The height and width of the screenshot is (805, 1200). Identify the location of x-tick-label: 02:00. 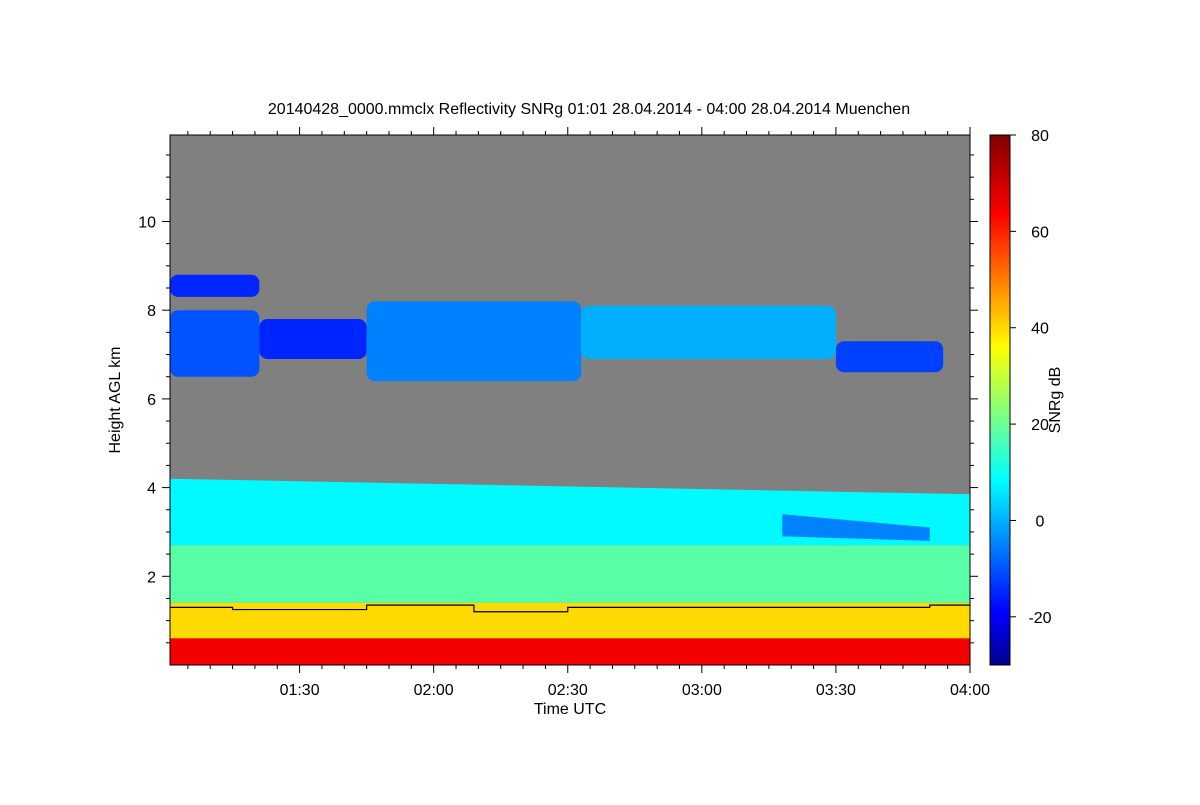
(434, 690).